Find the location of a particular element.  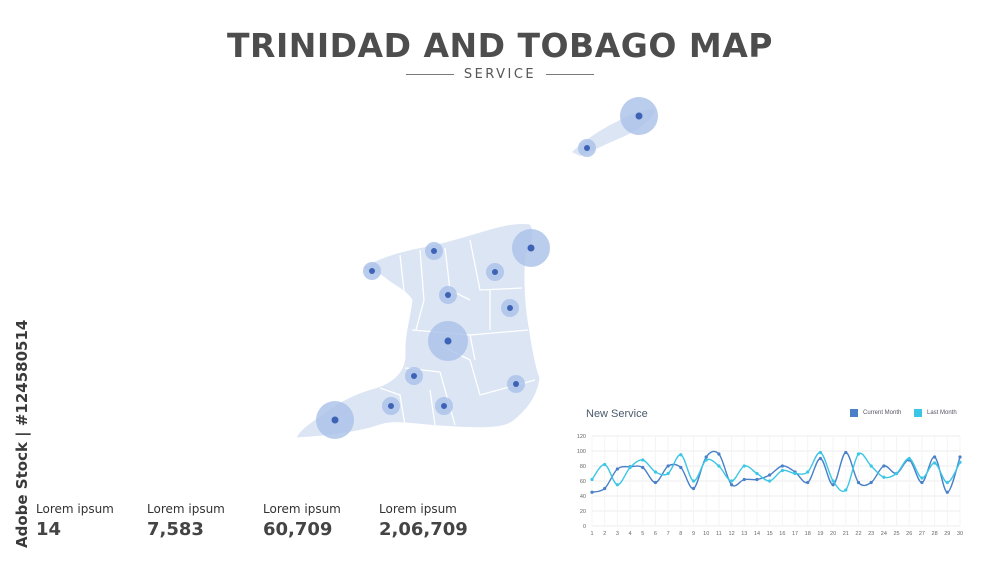

x-tick-label: 25 is located at coordinates (896, 534).